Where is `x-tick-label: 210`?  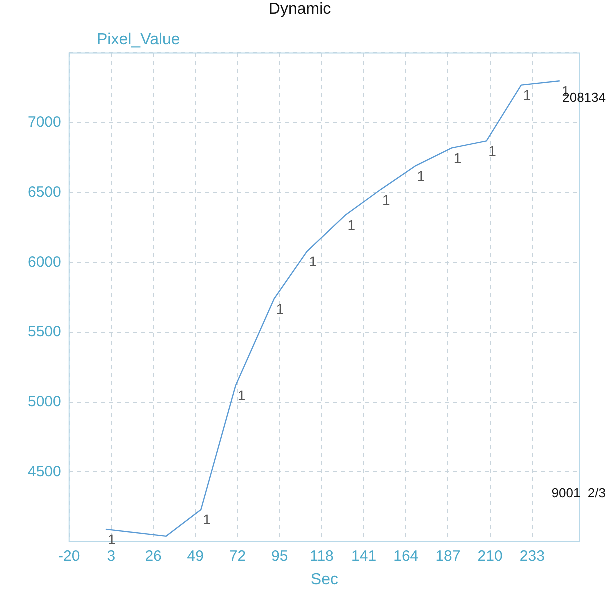
x-tick-label: 210 is located at coordinates (490, 557).